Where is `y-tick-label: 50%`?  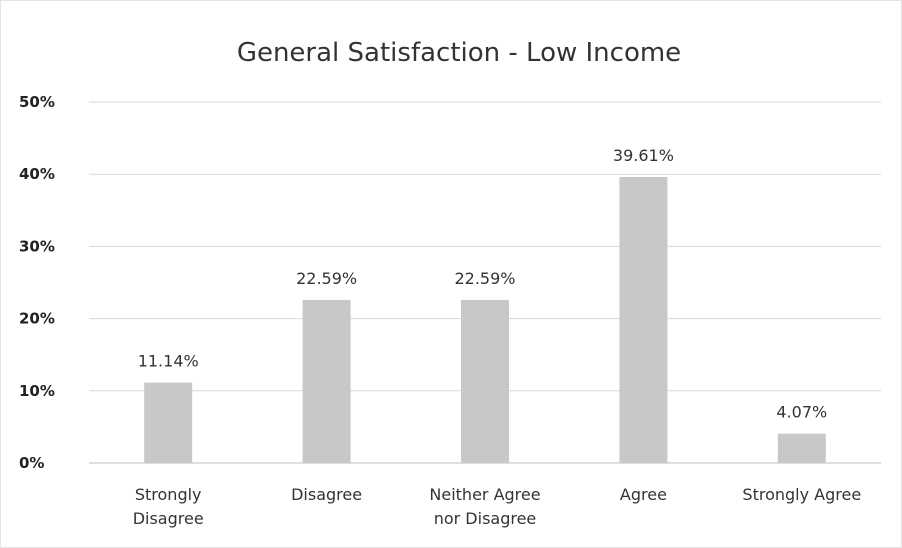
y-tick-label: 50% is located at coordinates (37, 102).